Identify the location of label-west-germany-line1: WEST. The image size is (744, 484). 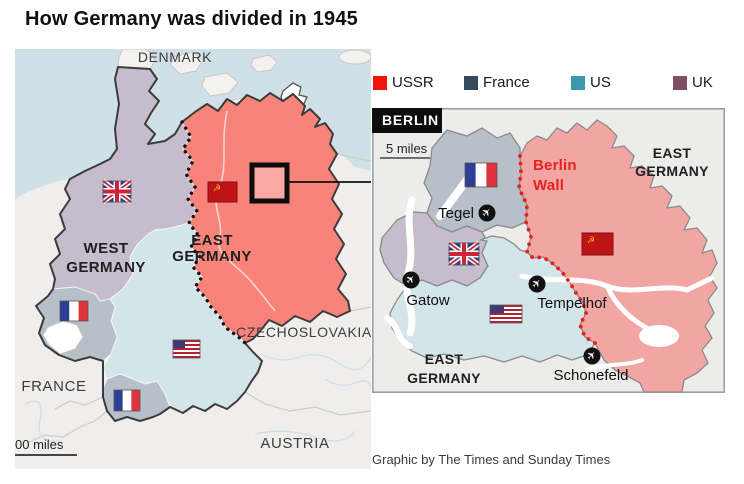
(106, 248).